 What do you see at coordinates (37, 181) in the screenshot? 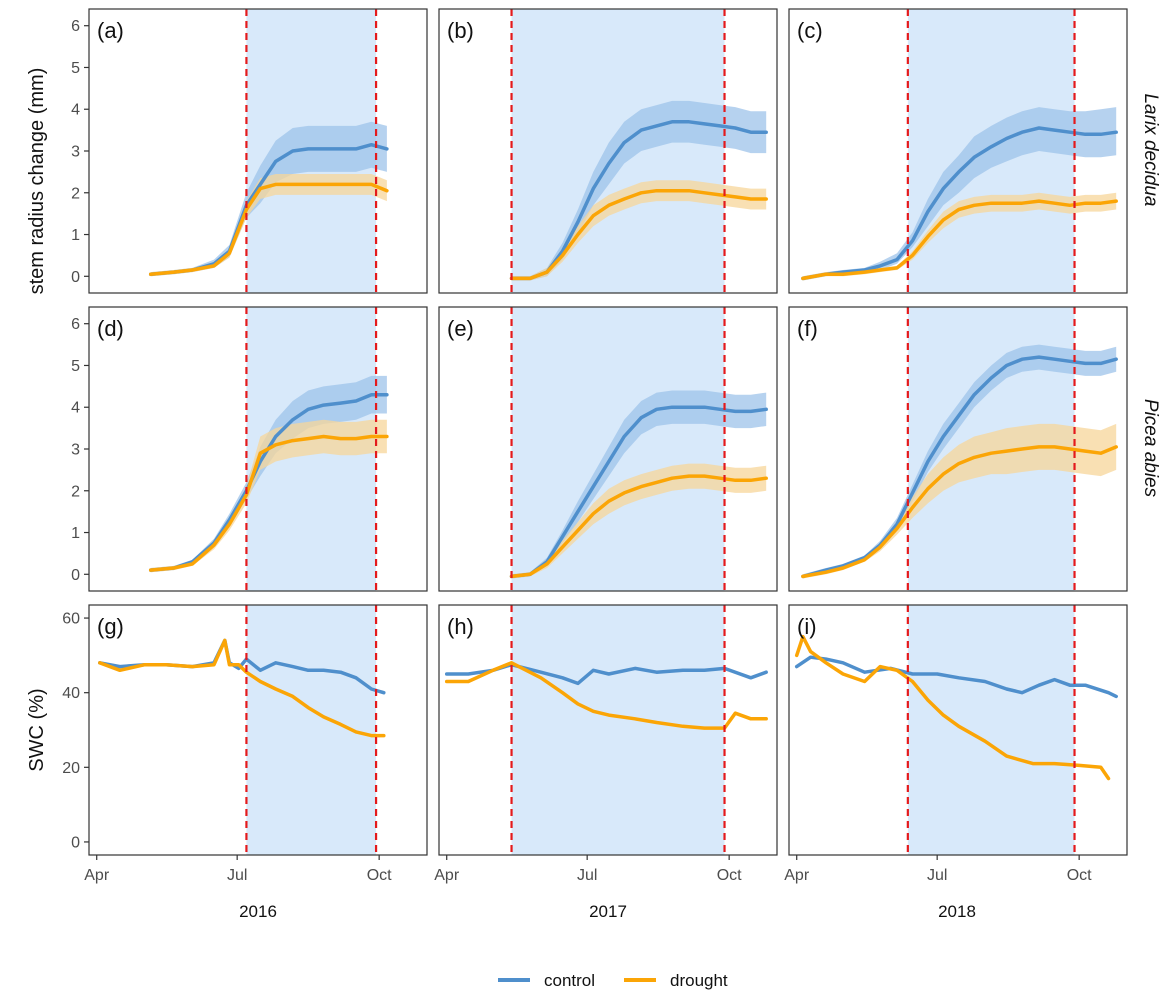
I see `y-axis-title-stem-radius: stem radius change (mm)` at bounding box center [37, 181].